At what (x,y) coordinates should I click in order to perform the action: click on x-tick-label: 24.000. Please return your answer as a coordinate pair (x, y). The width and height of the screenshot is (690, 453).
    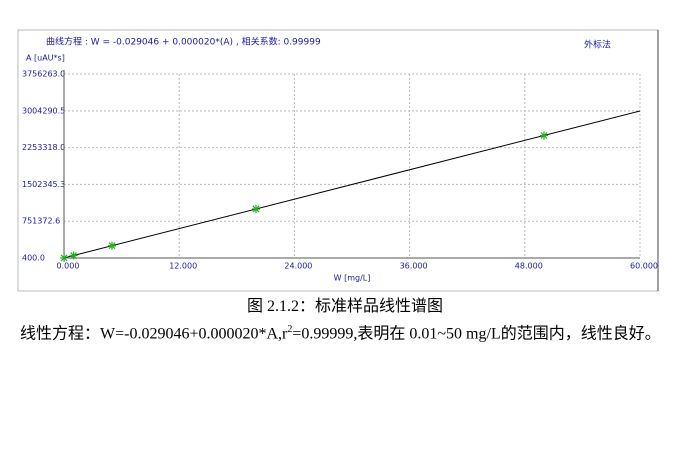
    Looking at the image, I should click on (298, 266).